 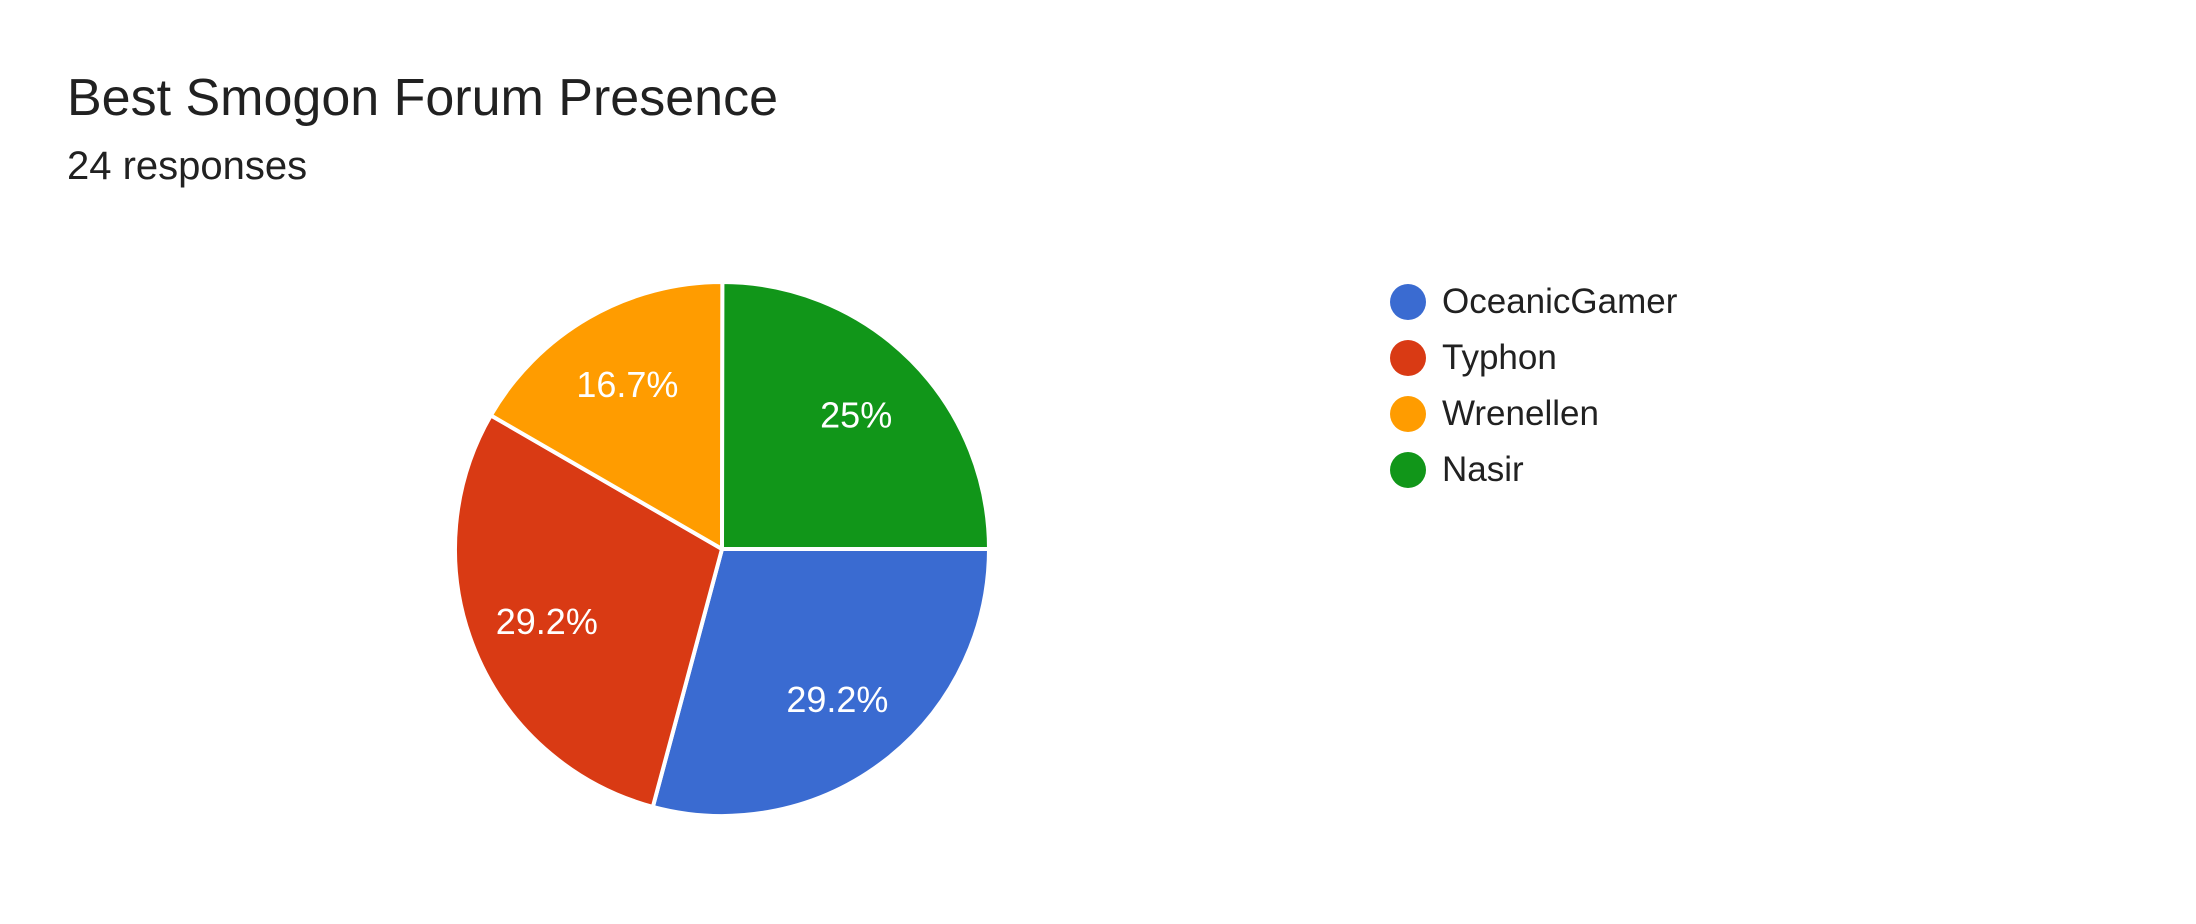 I want to click on pie-slice-nasir, so click(x=855, y=415).